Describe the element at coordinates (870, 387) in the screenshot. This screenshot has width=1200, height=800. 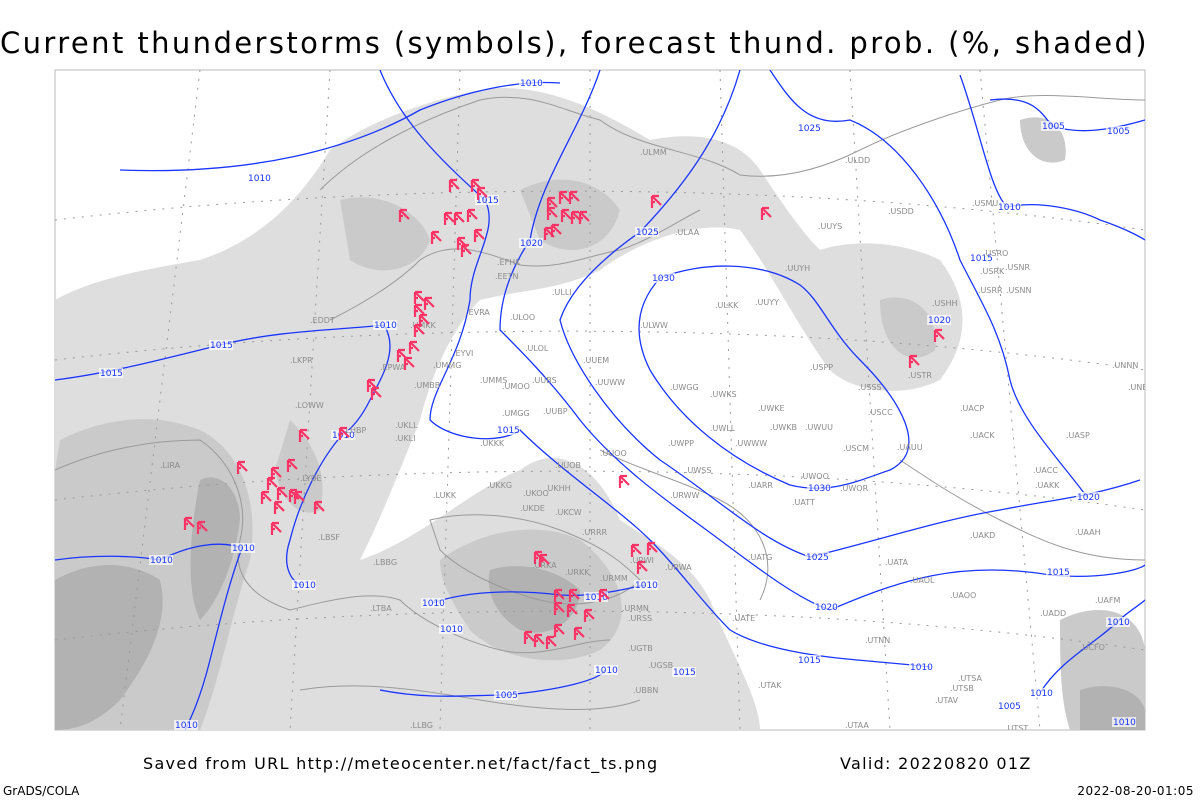
I see `station-label-usss: .USSS` at that location.